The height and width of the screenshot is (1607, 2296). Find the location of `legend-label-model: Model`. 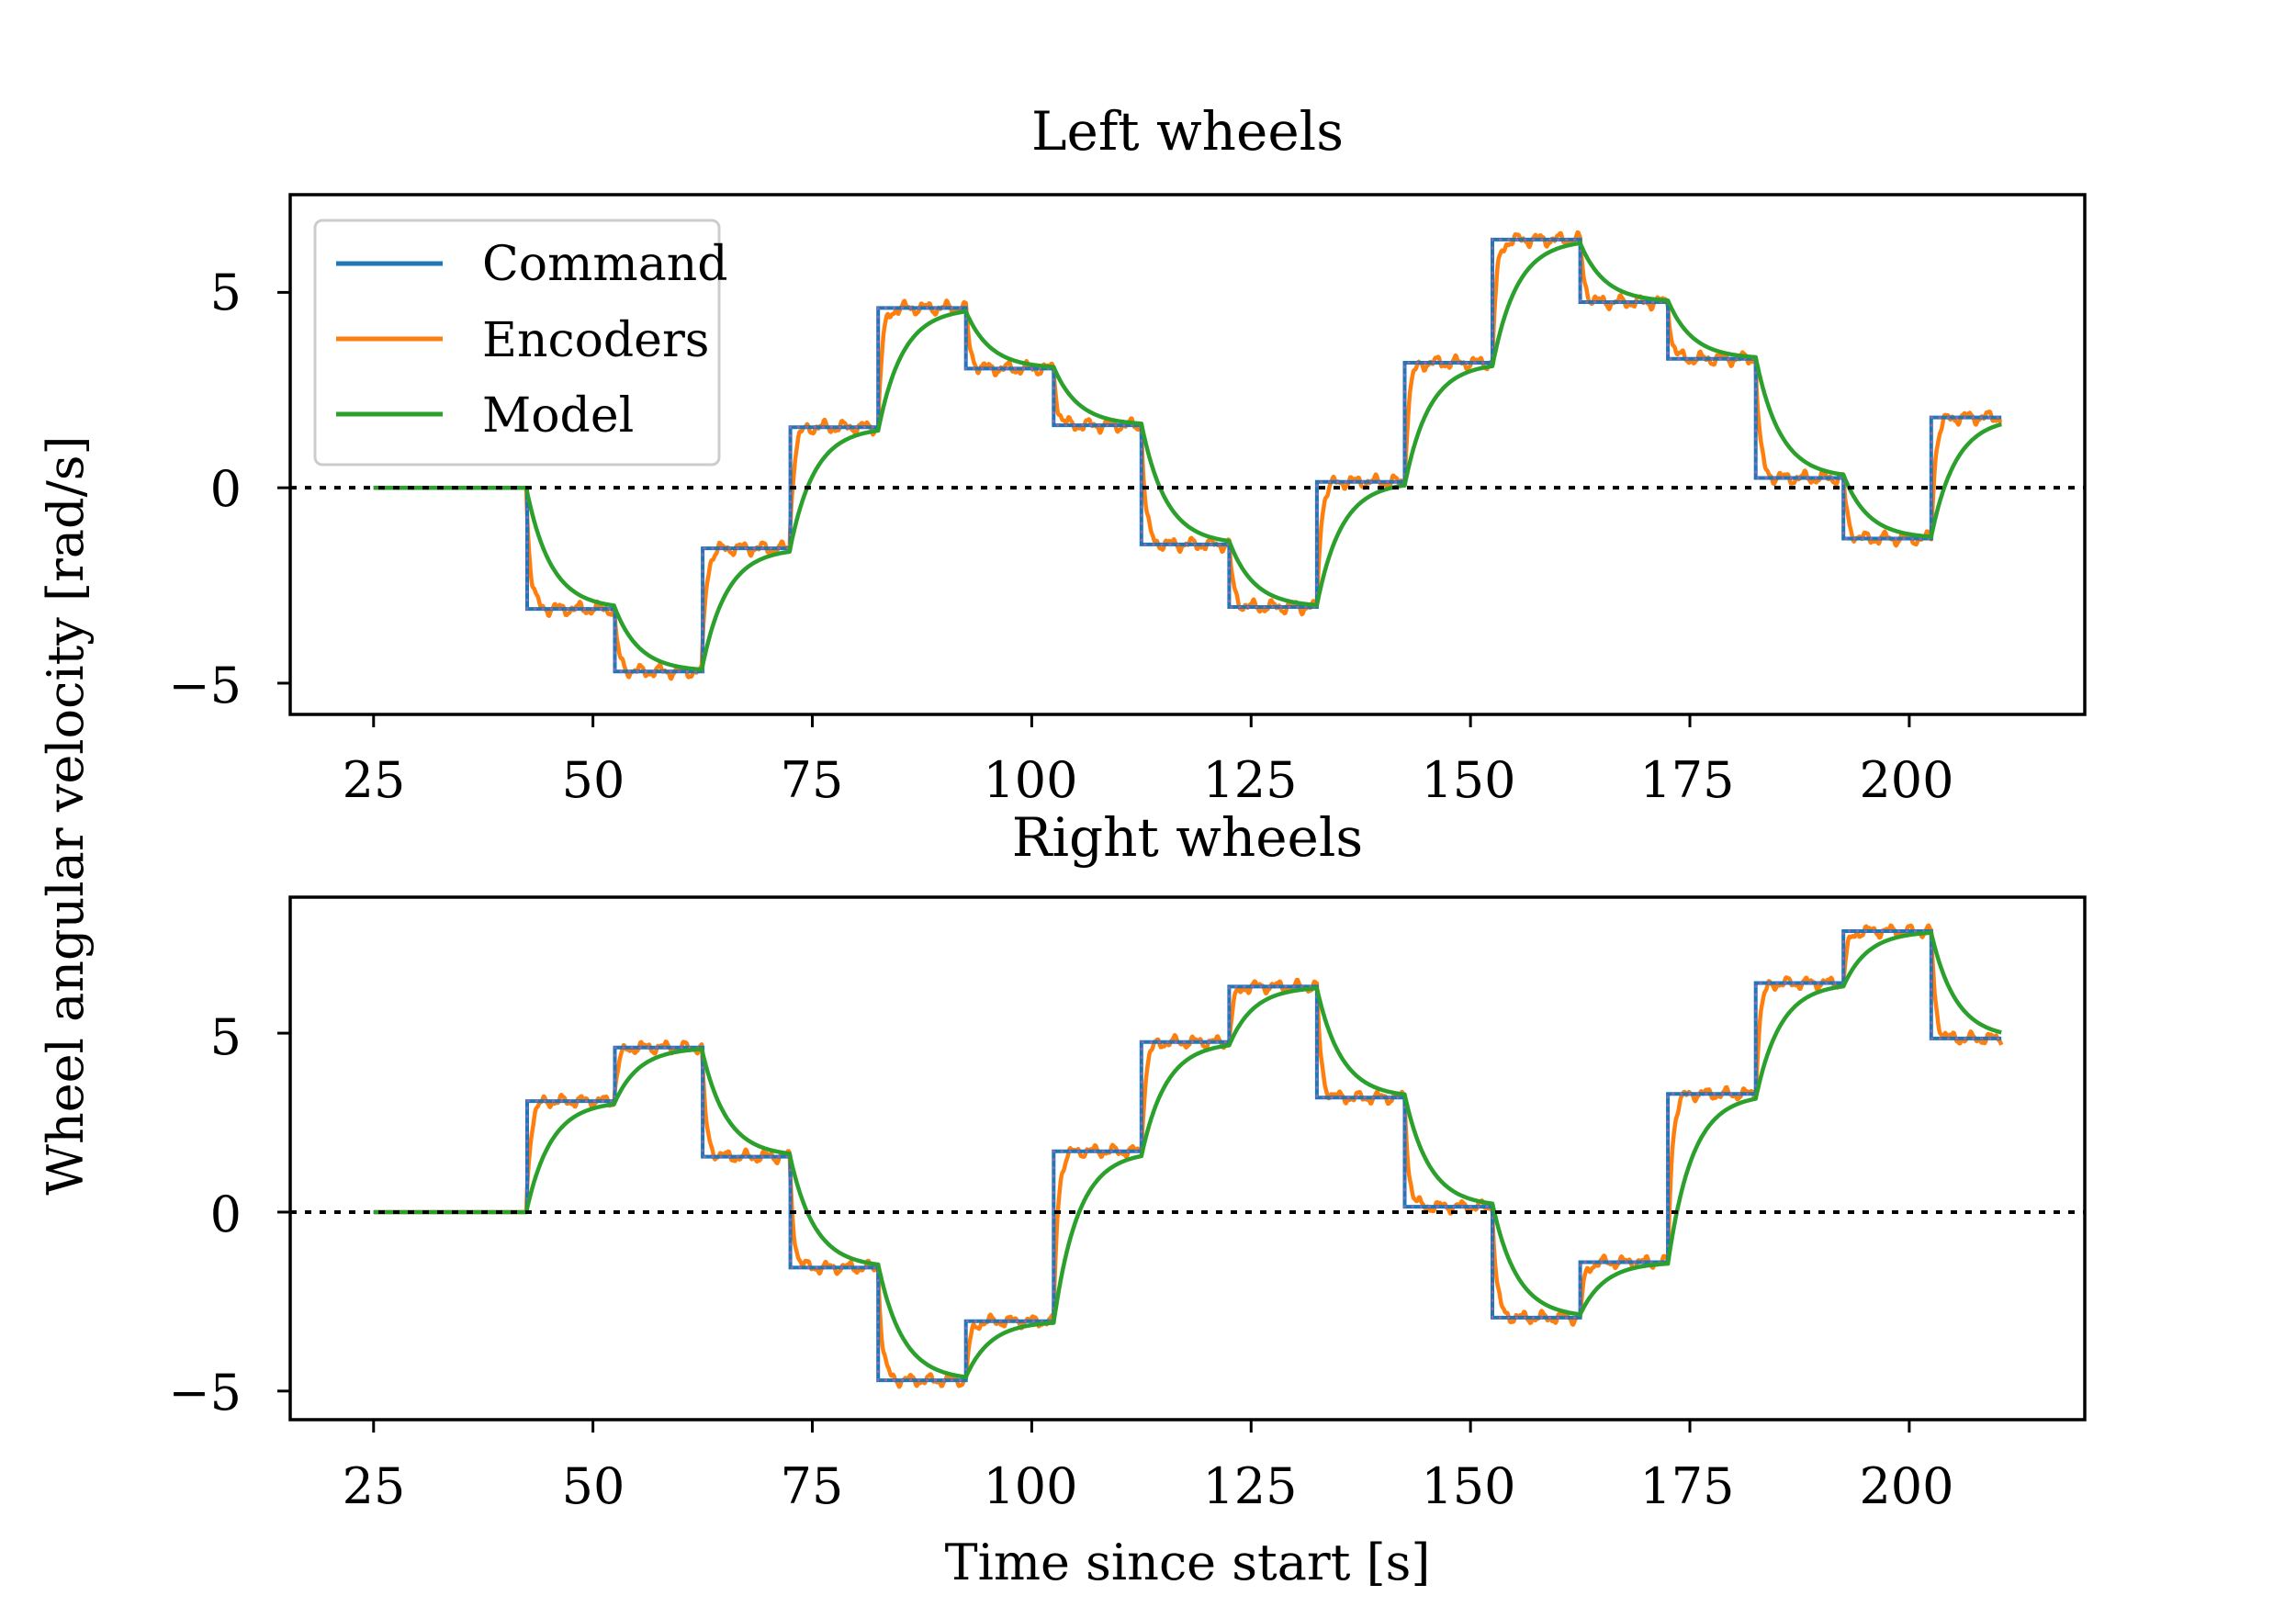

legend-label-model: Model is located at coordinates (558, 416).